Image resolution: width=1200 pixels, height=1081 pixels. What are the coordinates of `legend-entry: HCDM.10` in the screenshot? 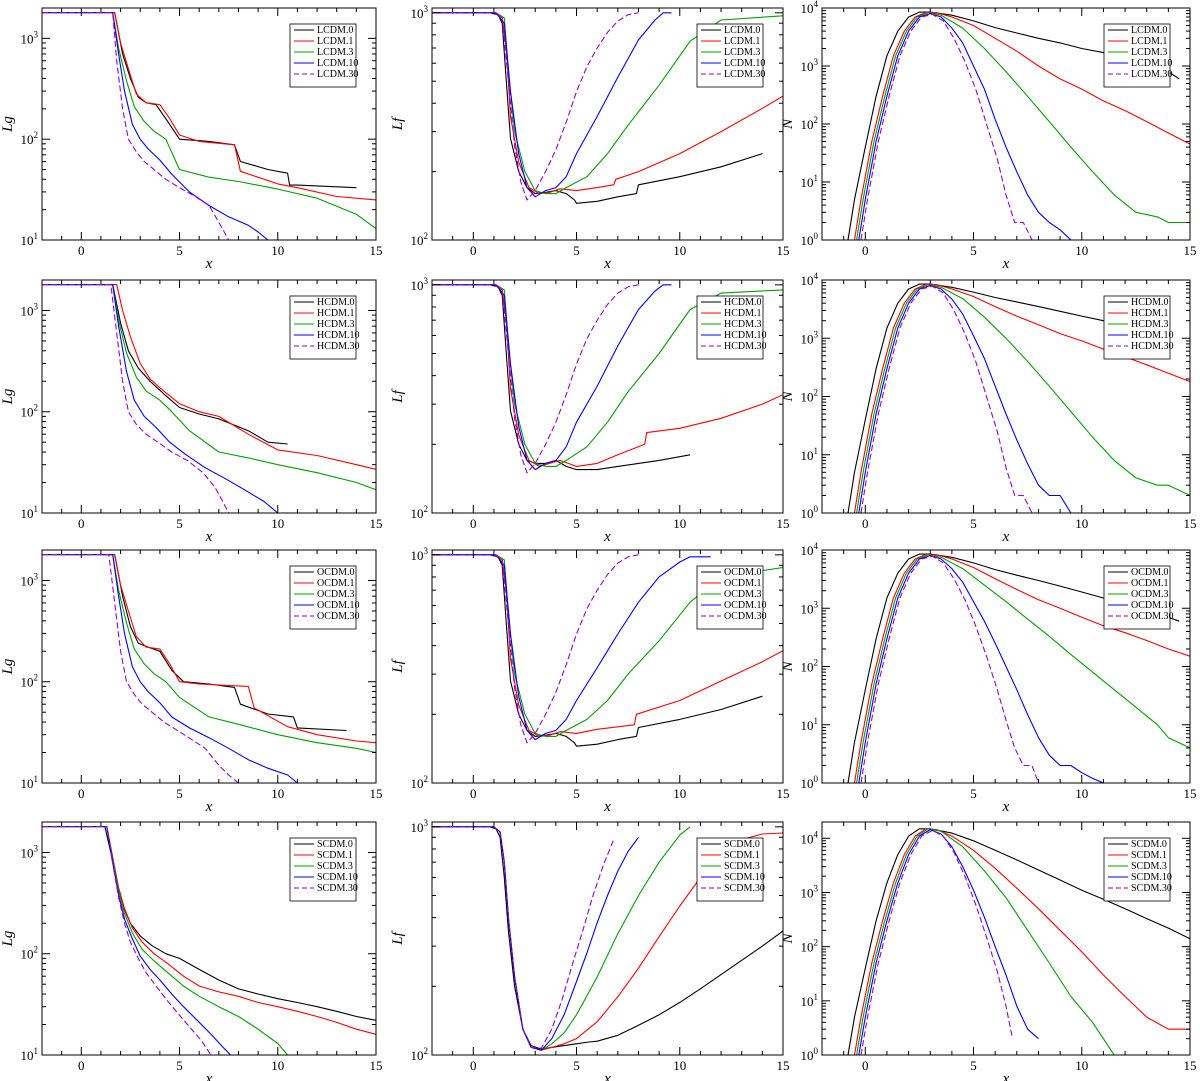 It's located at (745, 335).